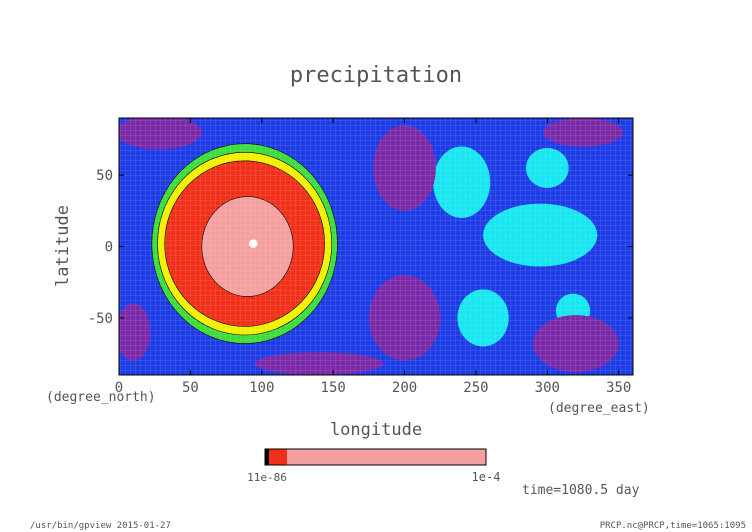 This screenshot has height=532, width=752. What do you see at coordinates (376, 75) in the screenshot?
I see `chart-title: precipitation` at bounding box center [376, 75].